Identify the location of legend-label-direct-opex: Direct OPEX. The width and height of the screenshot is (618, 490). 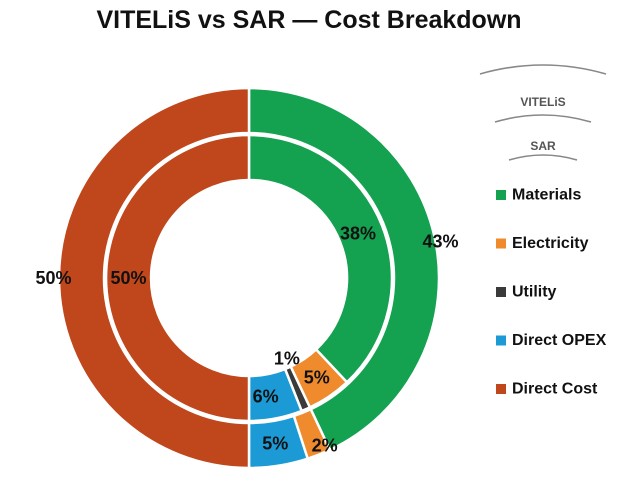
(559, 340).